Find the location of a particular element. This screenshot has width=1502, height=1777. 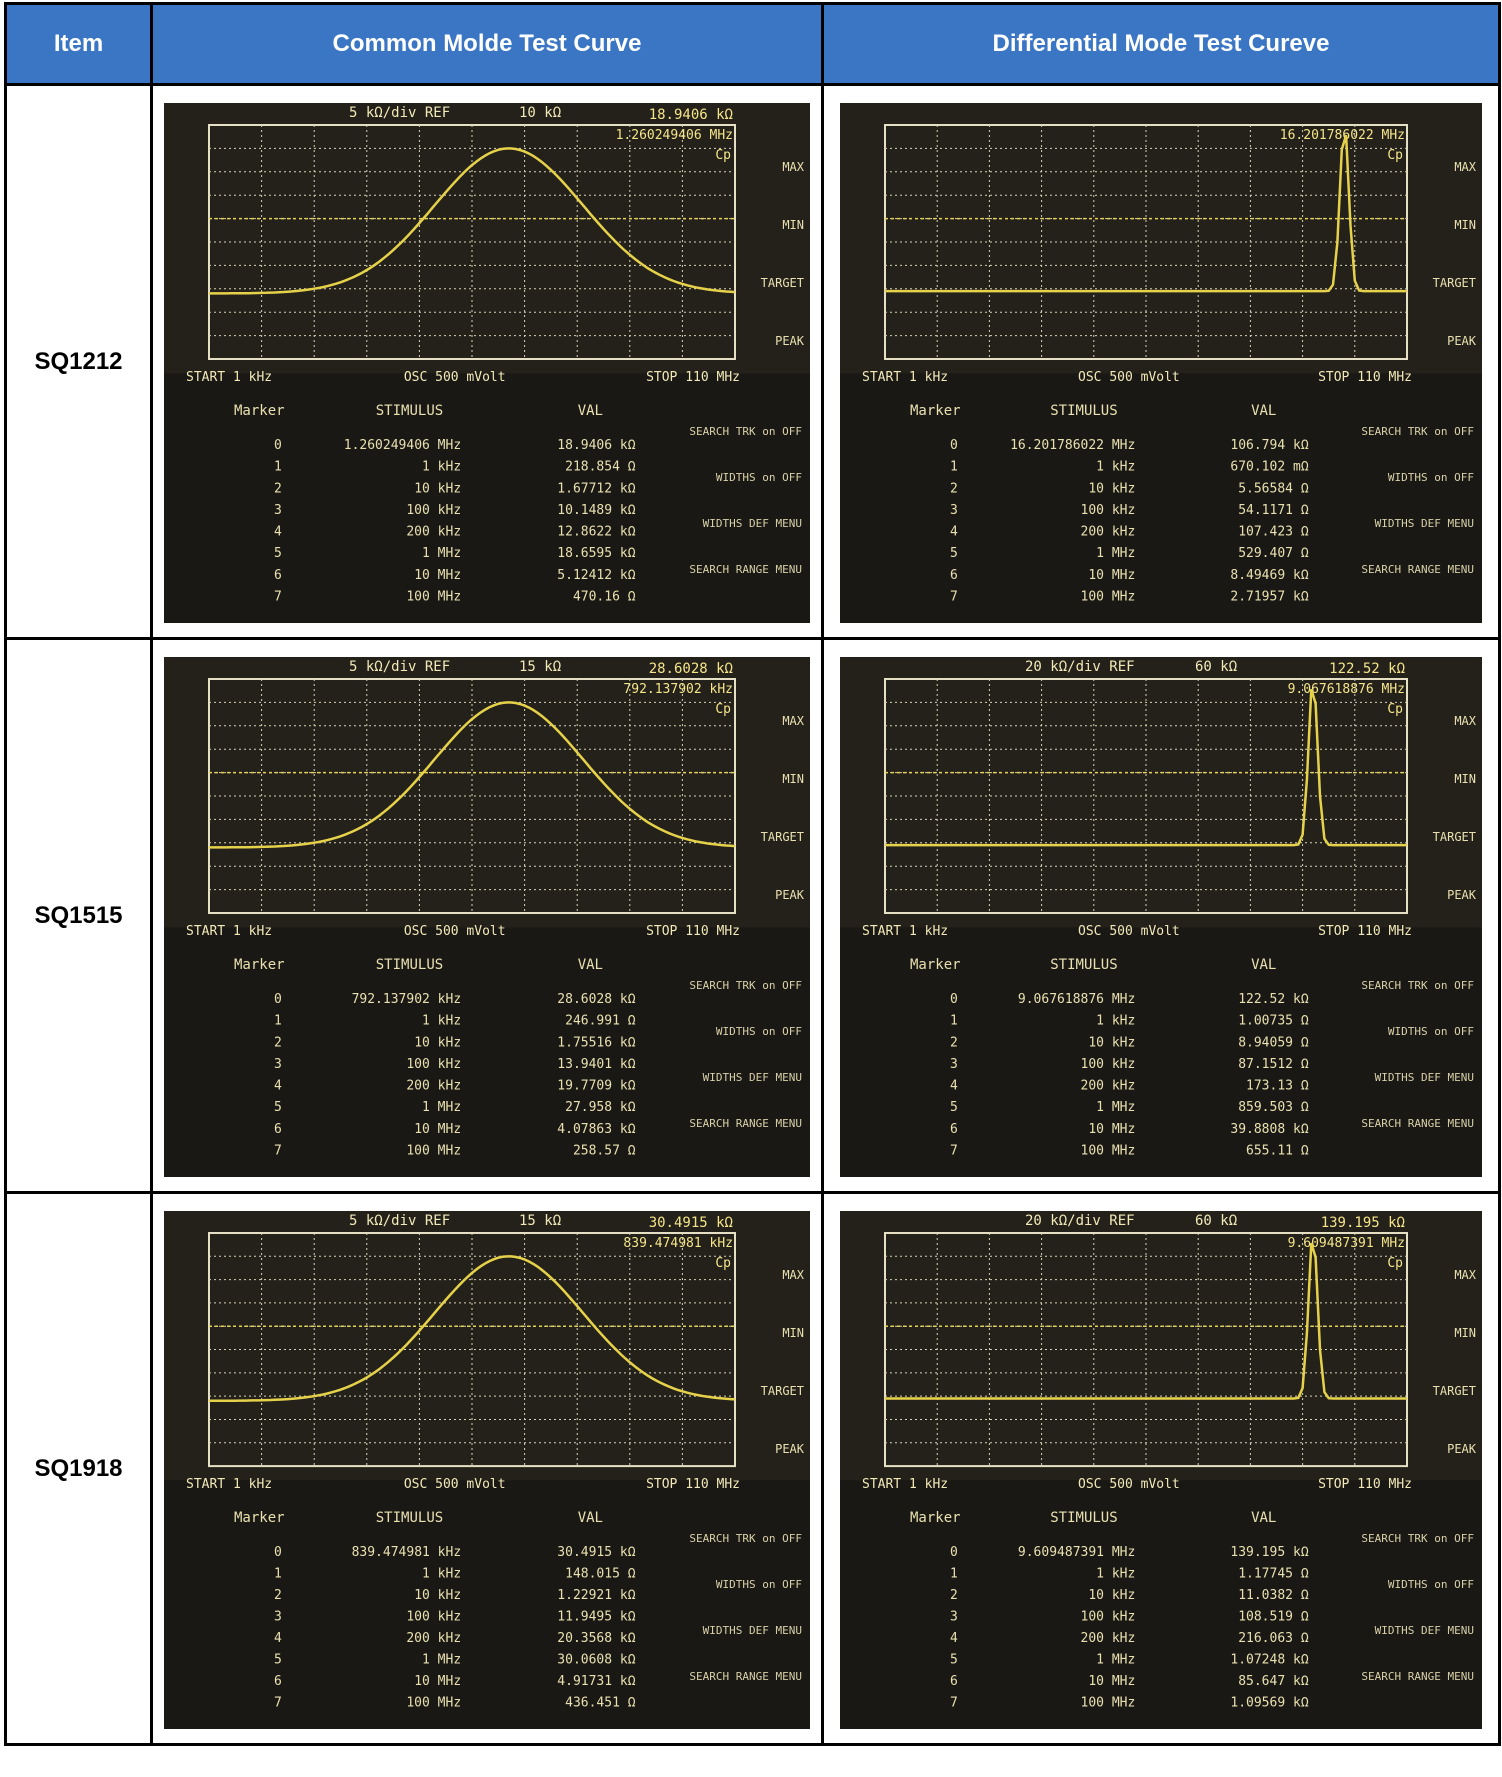

menu-label: WIDTHS on OFF is located at coordinates (1431, 1584).